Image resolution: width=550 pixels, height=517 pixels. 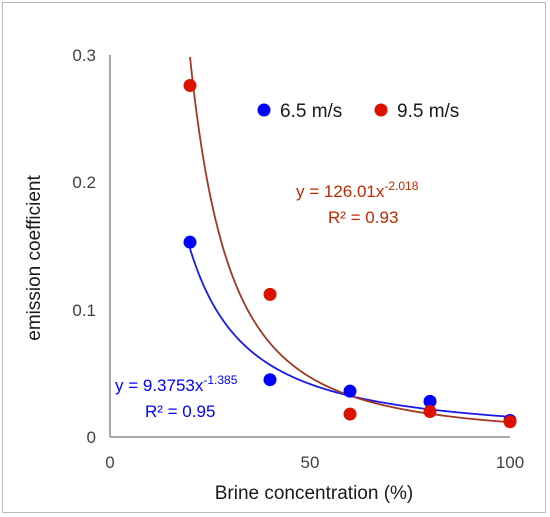 I want to click on r2-text-6-5: R² = 0.95, so click(x=180, y=411).